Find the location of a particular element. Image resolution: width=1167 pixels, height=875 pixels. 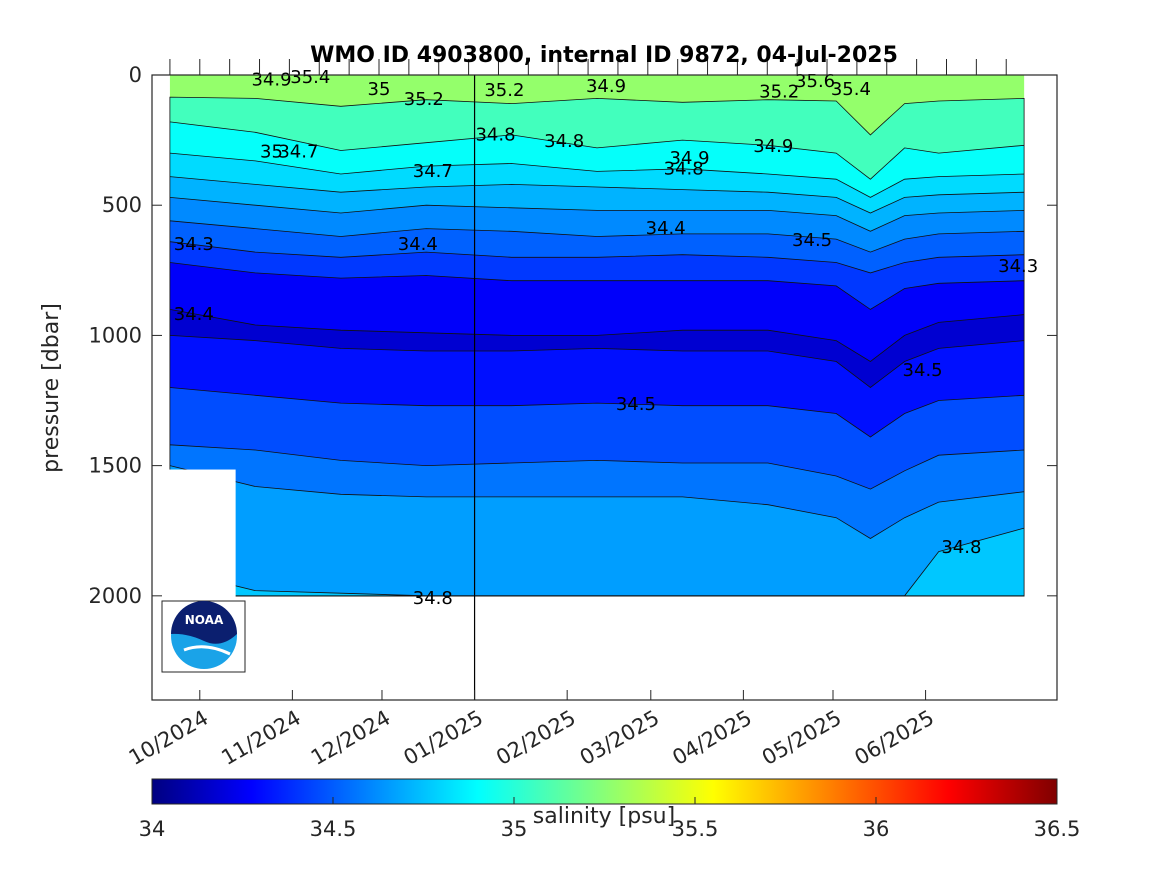

contour-label-7: 35.6 is located at coordinates (815, 81).